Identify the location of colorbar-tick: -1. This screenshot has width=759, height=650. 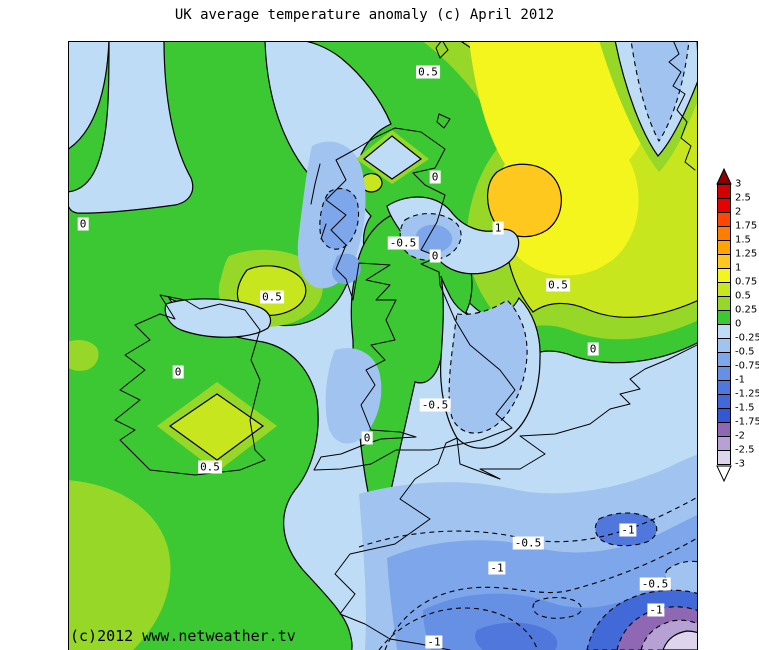
(740, 380).